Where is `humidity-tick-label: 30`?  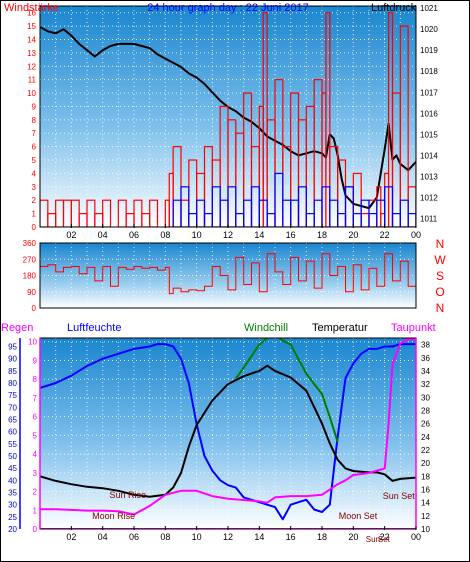
humidity-tick-label: 30 is located at coordinates (12, 505).